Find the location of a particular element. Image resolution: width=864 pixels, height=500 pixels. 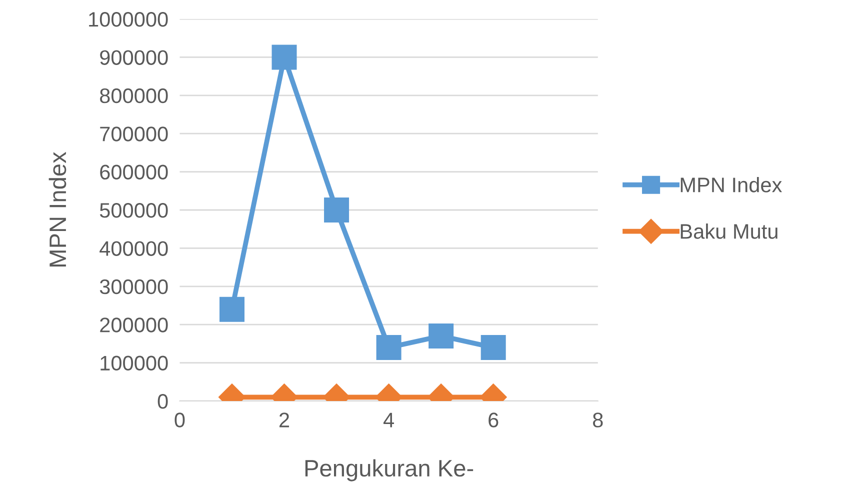

y-tick-label: 1000000 is located at coordinates (128, 19).